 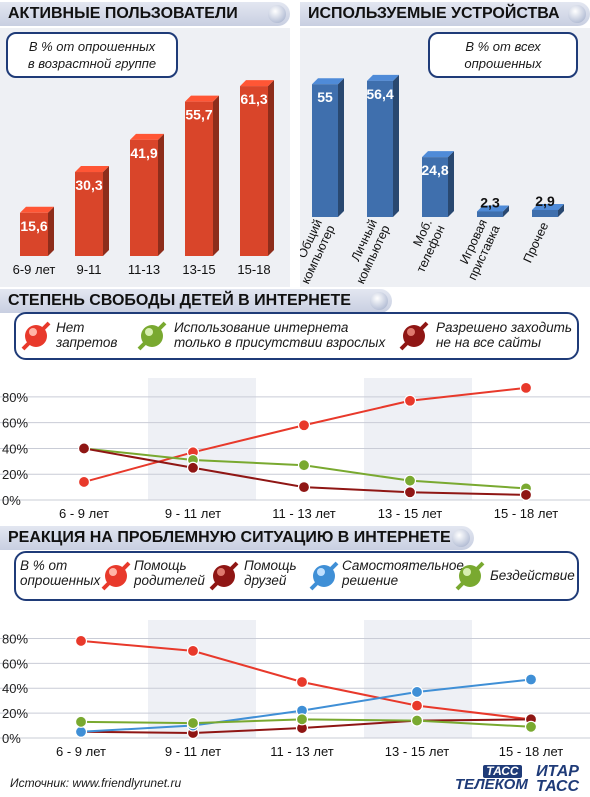 What do you see at coordinates (253, 269) in the screenshot?
I see `category-label: 15-18` at bounding box center [253, 269].